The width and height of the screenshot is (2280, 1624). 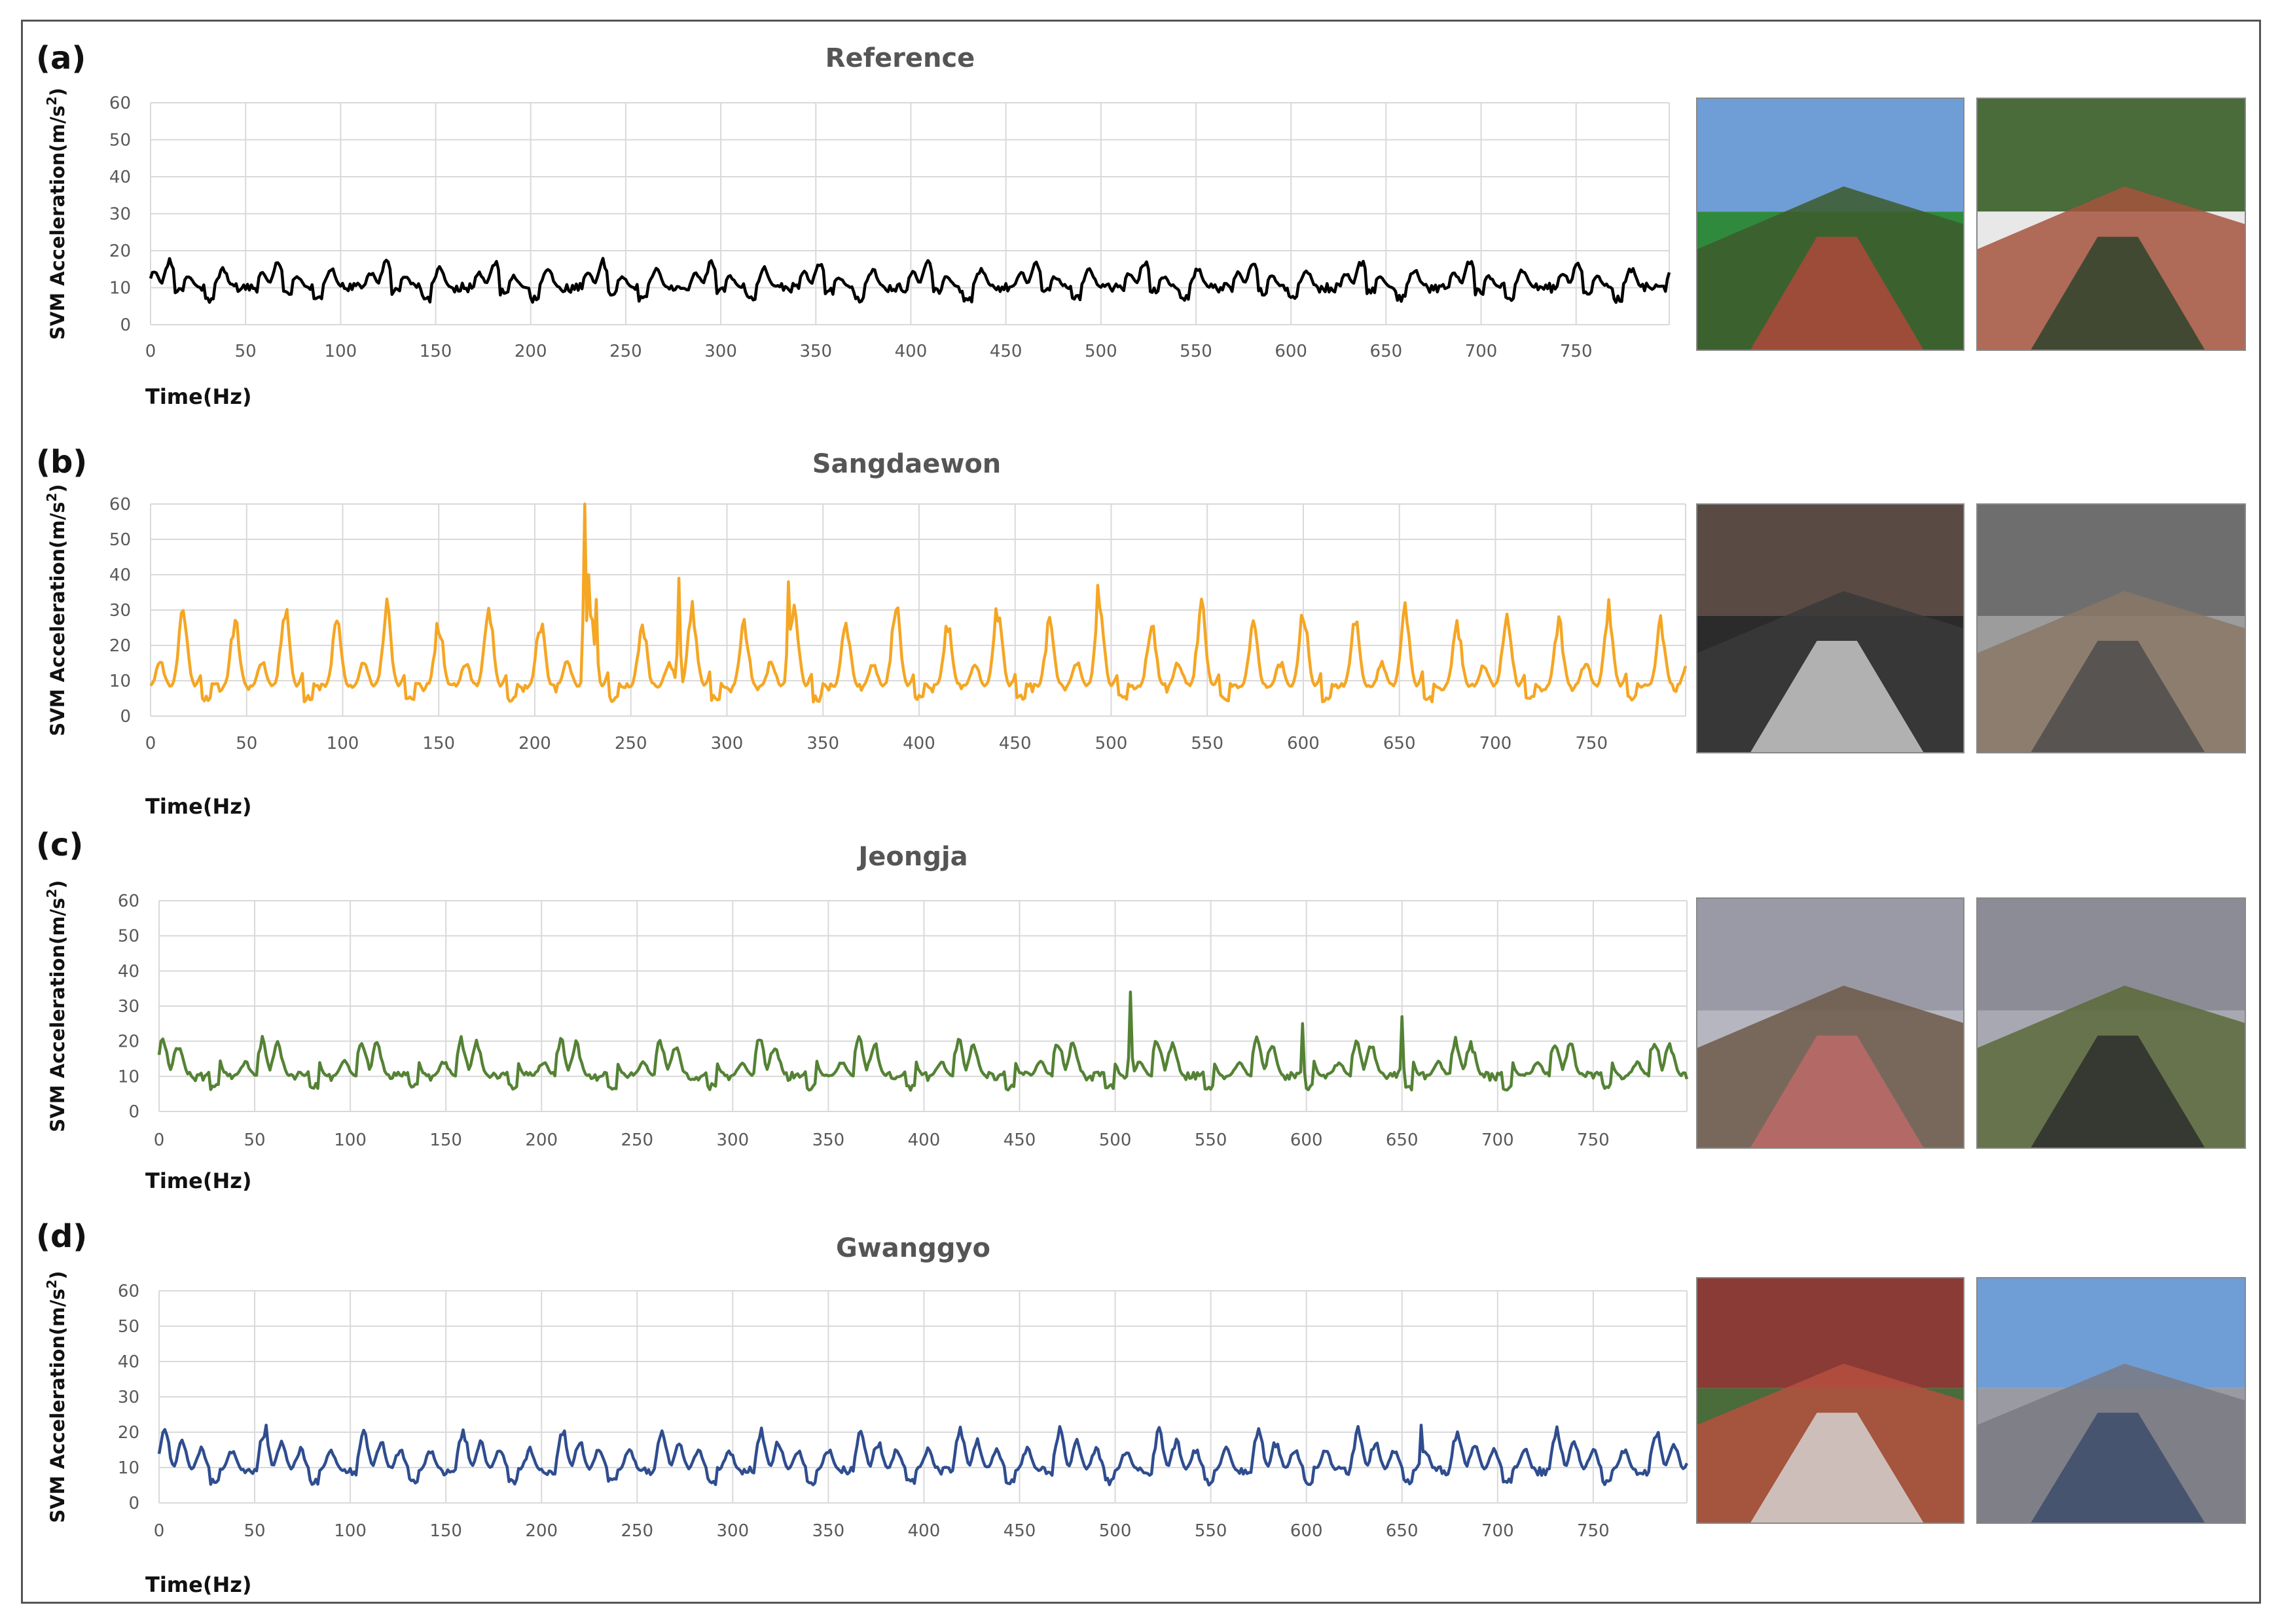 What do you see at coordinates (2111, 1400) in the screenshot?
I see `gwanggyo-plaza-photo` at bounding box center [2111, 1400].